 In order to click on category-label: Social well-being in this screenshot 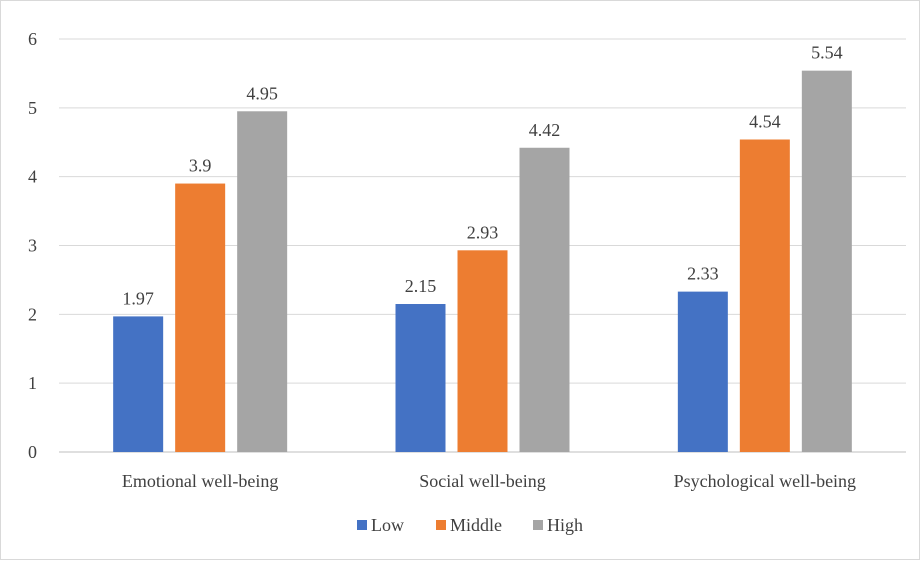, I will do `click(482, 481)`.